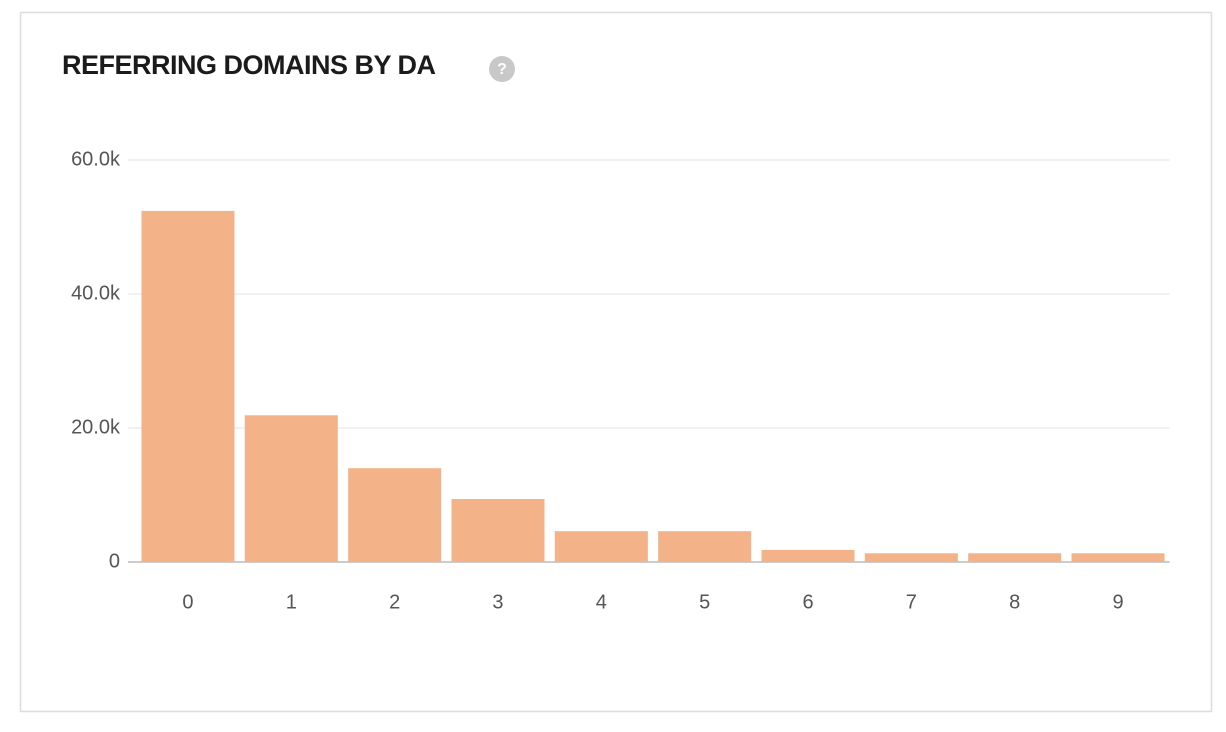 Image resolution: width=1226 pixels, height=732 pixels. I want to click on x-tick-label: 5, so click(704, 602).